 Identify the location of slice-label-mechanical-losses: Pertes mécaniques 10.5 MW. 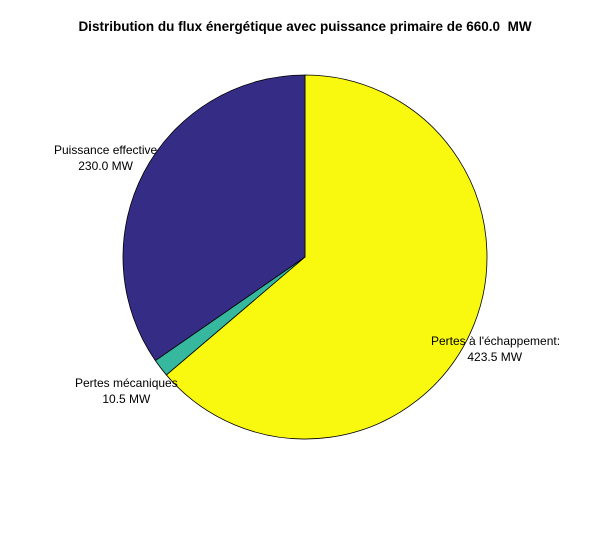
(126, 391).